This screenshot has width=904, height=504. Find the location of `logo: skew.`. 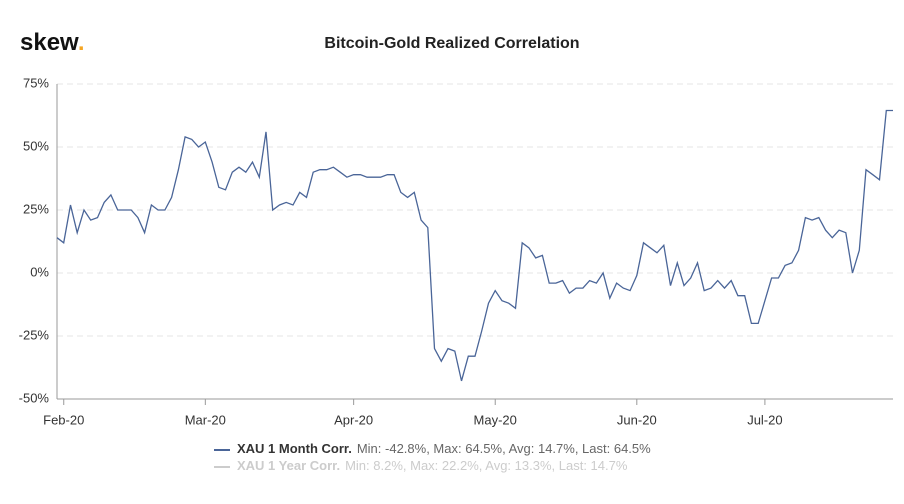

logo: skew. is located at coordinates (52, 42).